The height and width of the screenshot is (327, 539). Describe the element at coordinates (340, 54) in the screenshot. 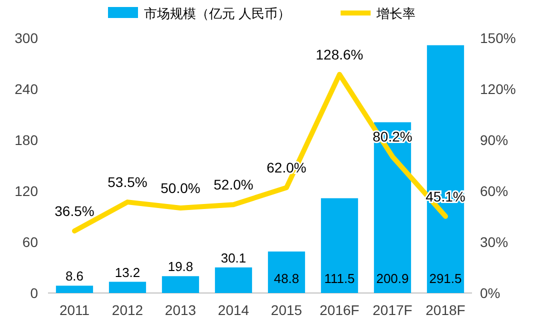

I see `text: 128.6%` at that location.